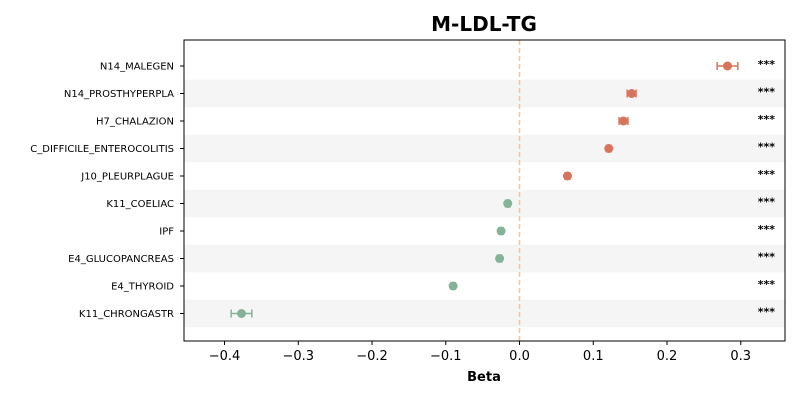 The width and height of the screenshot is (800, 404). I want to click on x-tick-label: 0.0, so click(519, 356).